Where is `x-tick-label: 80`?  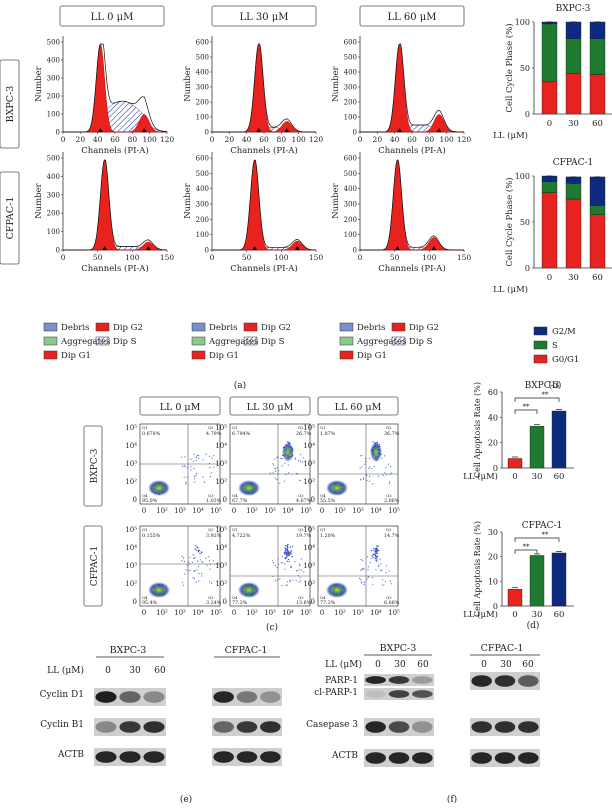
x-tick-label: 80 is located at coordinates (282, 139).